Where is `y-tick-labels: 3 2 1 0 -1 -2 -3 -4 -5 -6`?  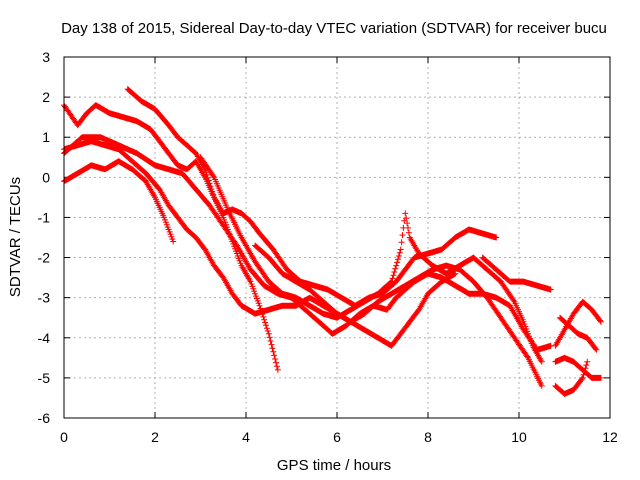 y-tick-labels: 3 2 1 0 -1 -2 -3 -4 -5 -6 is located at coordinates (44, 237).